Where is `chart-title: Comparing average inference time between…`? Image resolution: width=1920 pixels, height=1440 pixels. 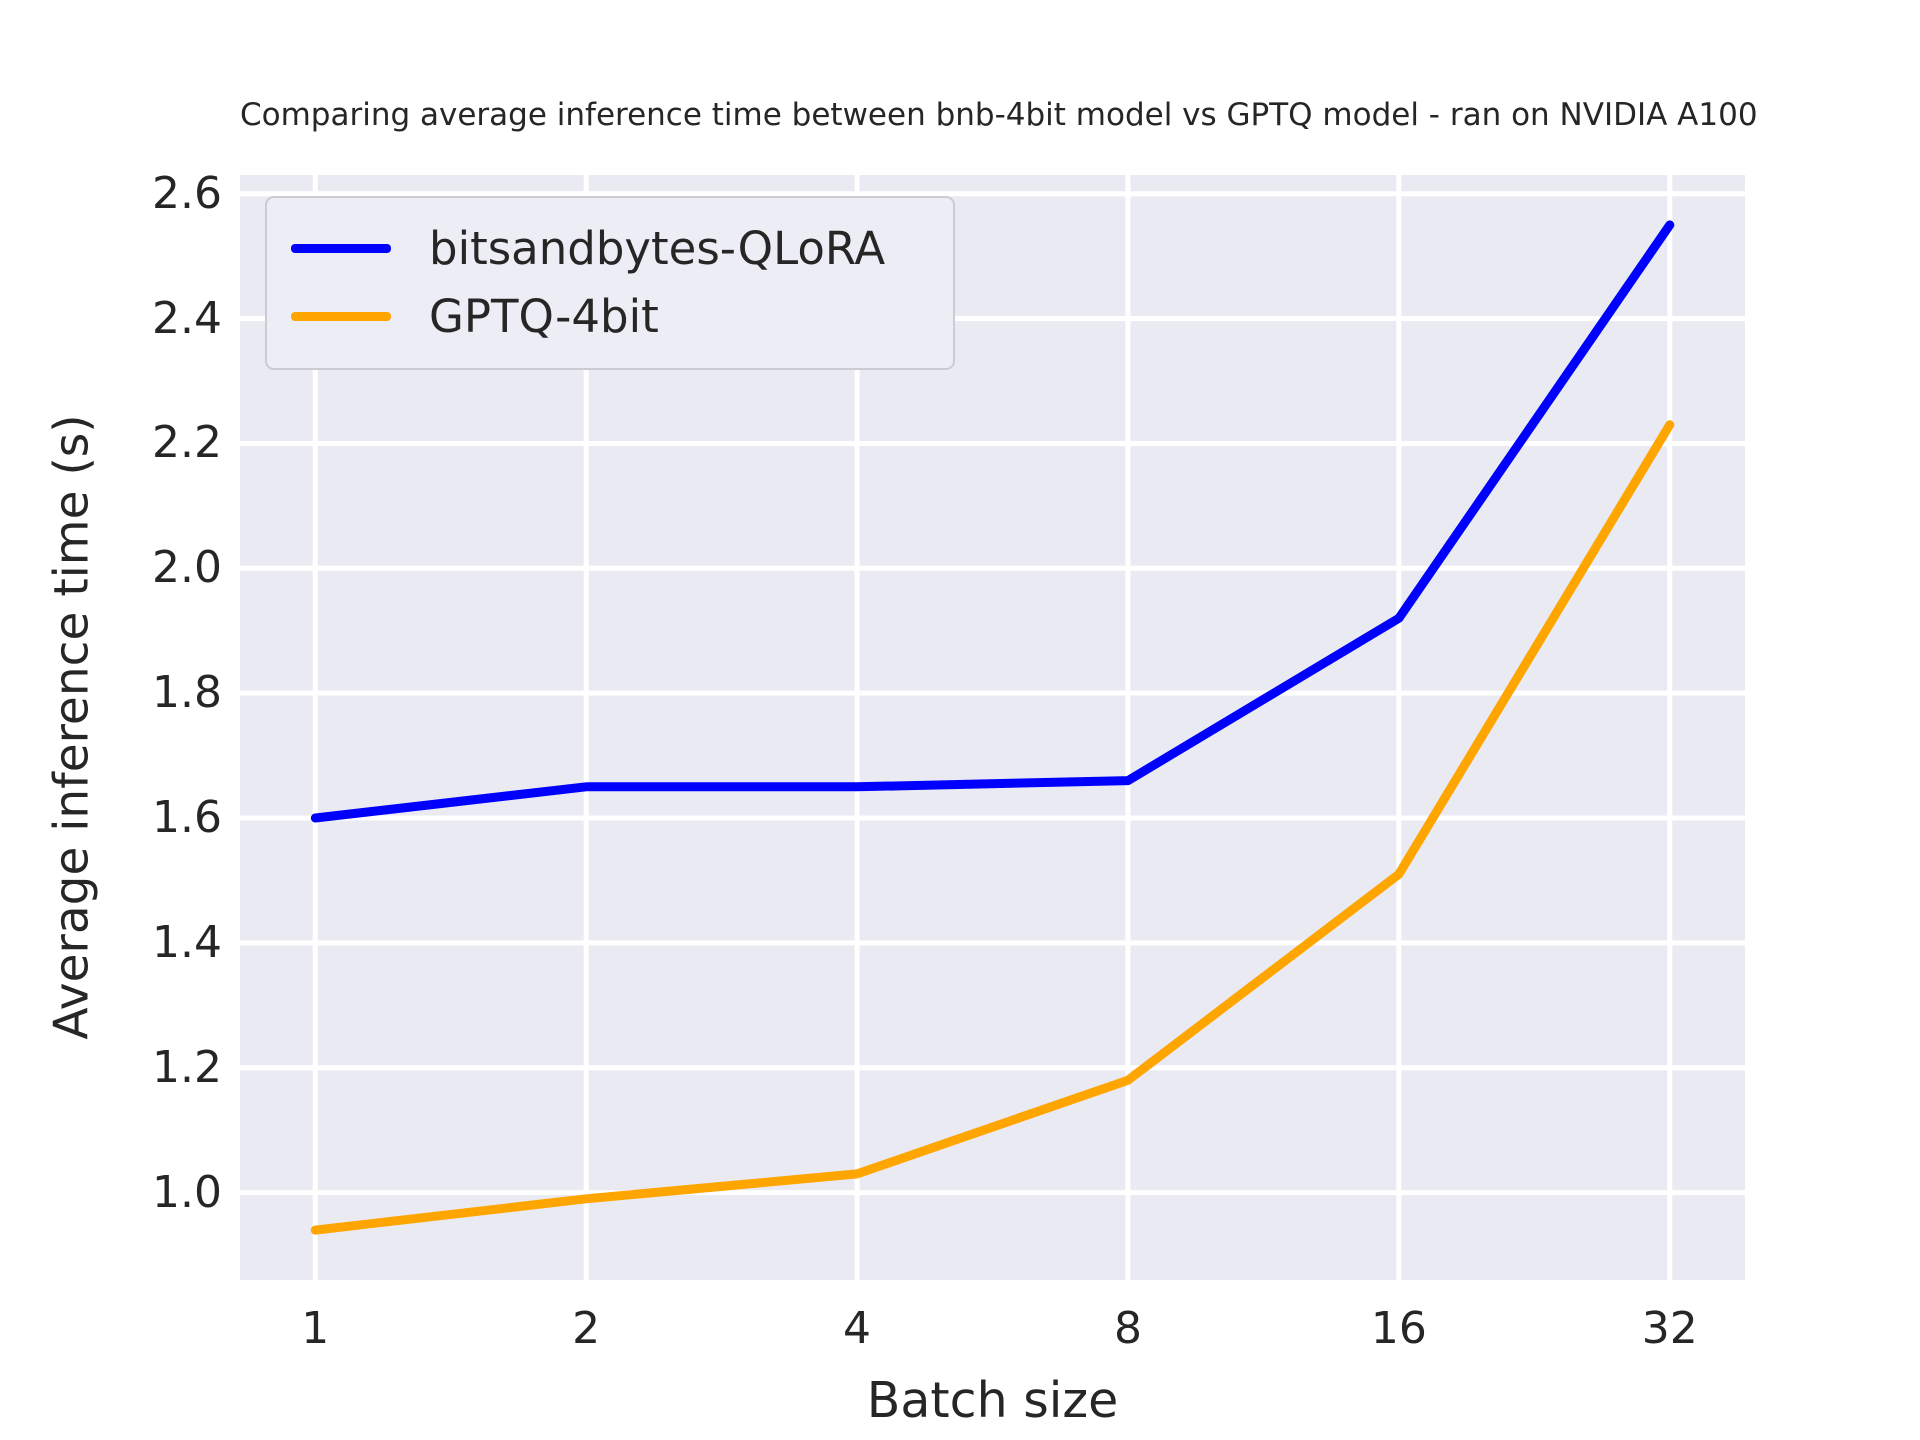
chart-title: Comparing average inference time between… is located at coordinates (999, 115).